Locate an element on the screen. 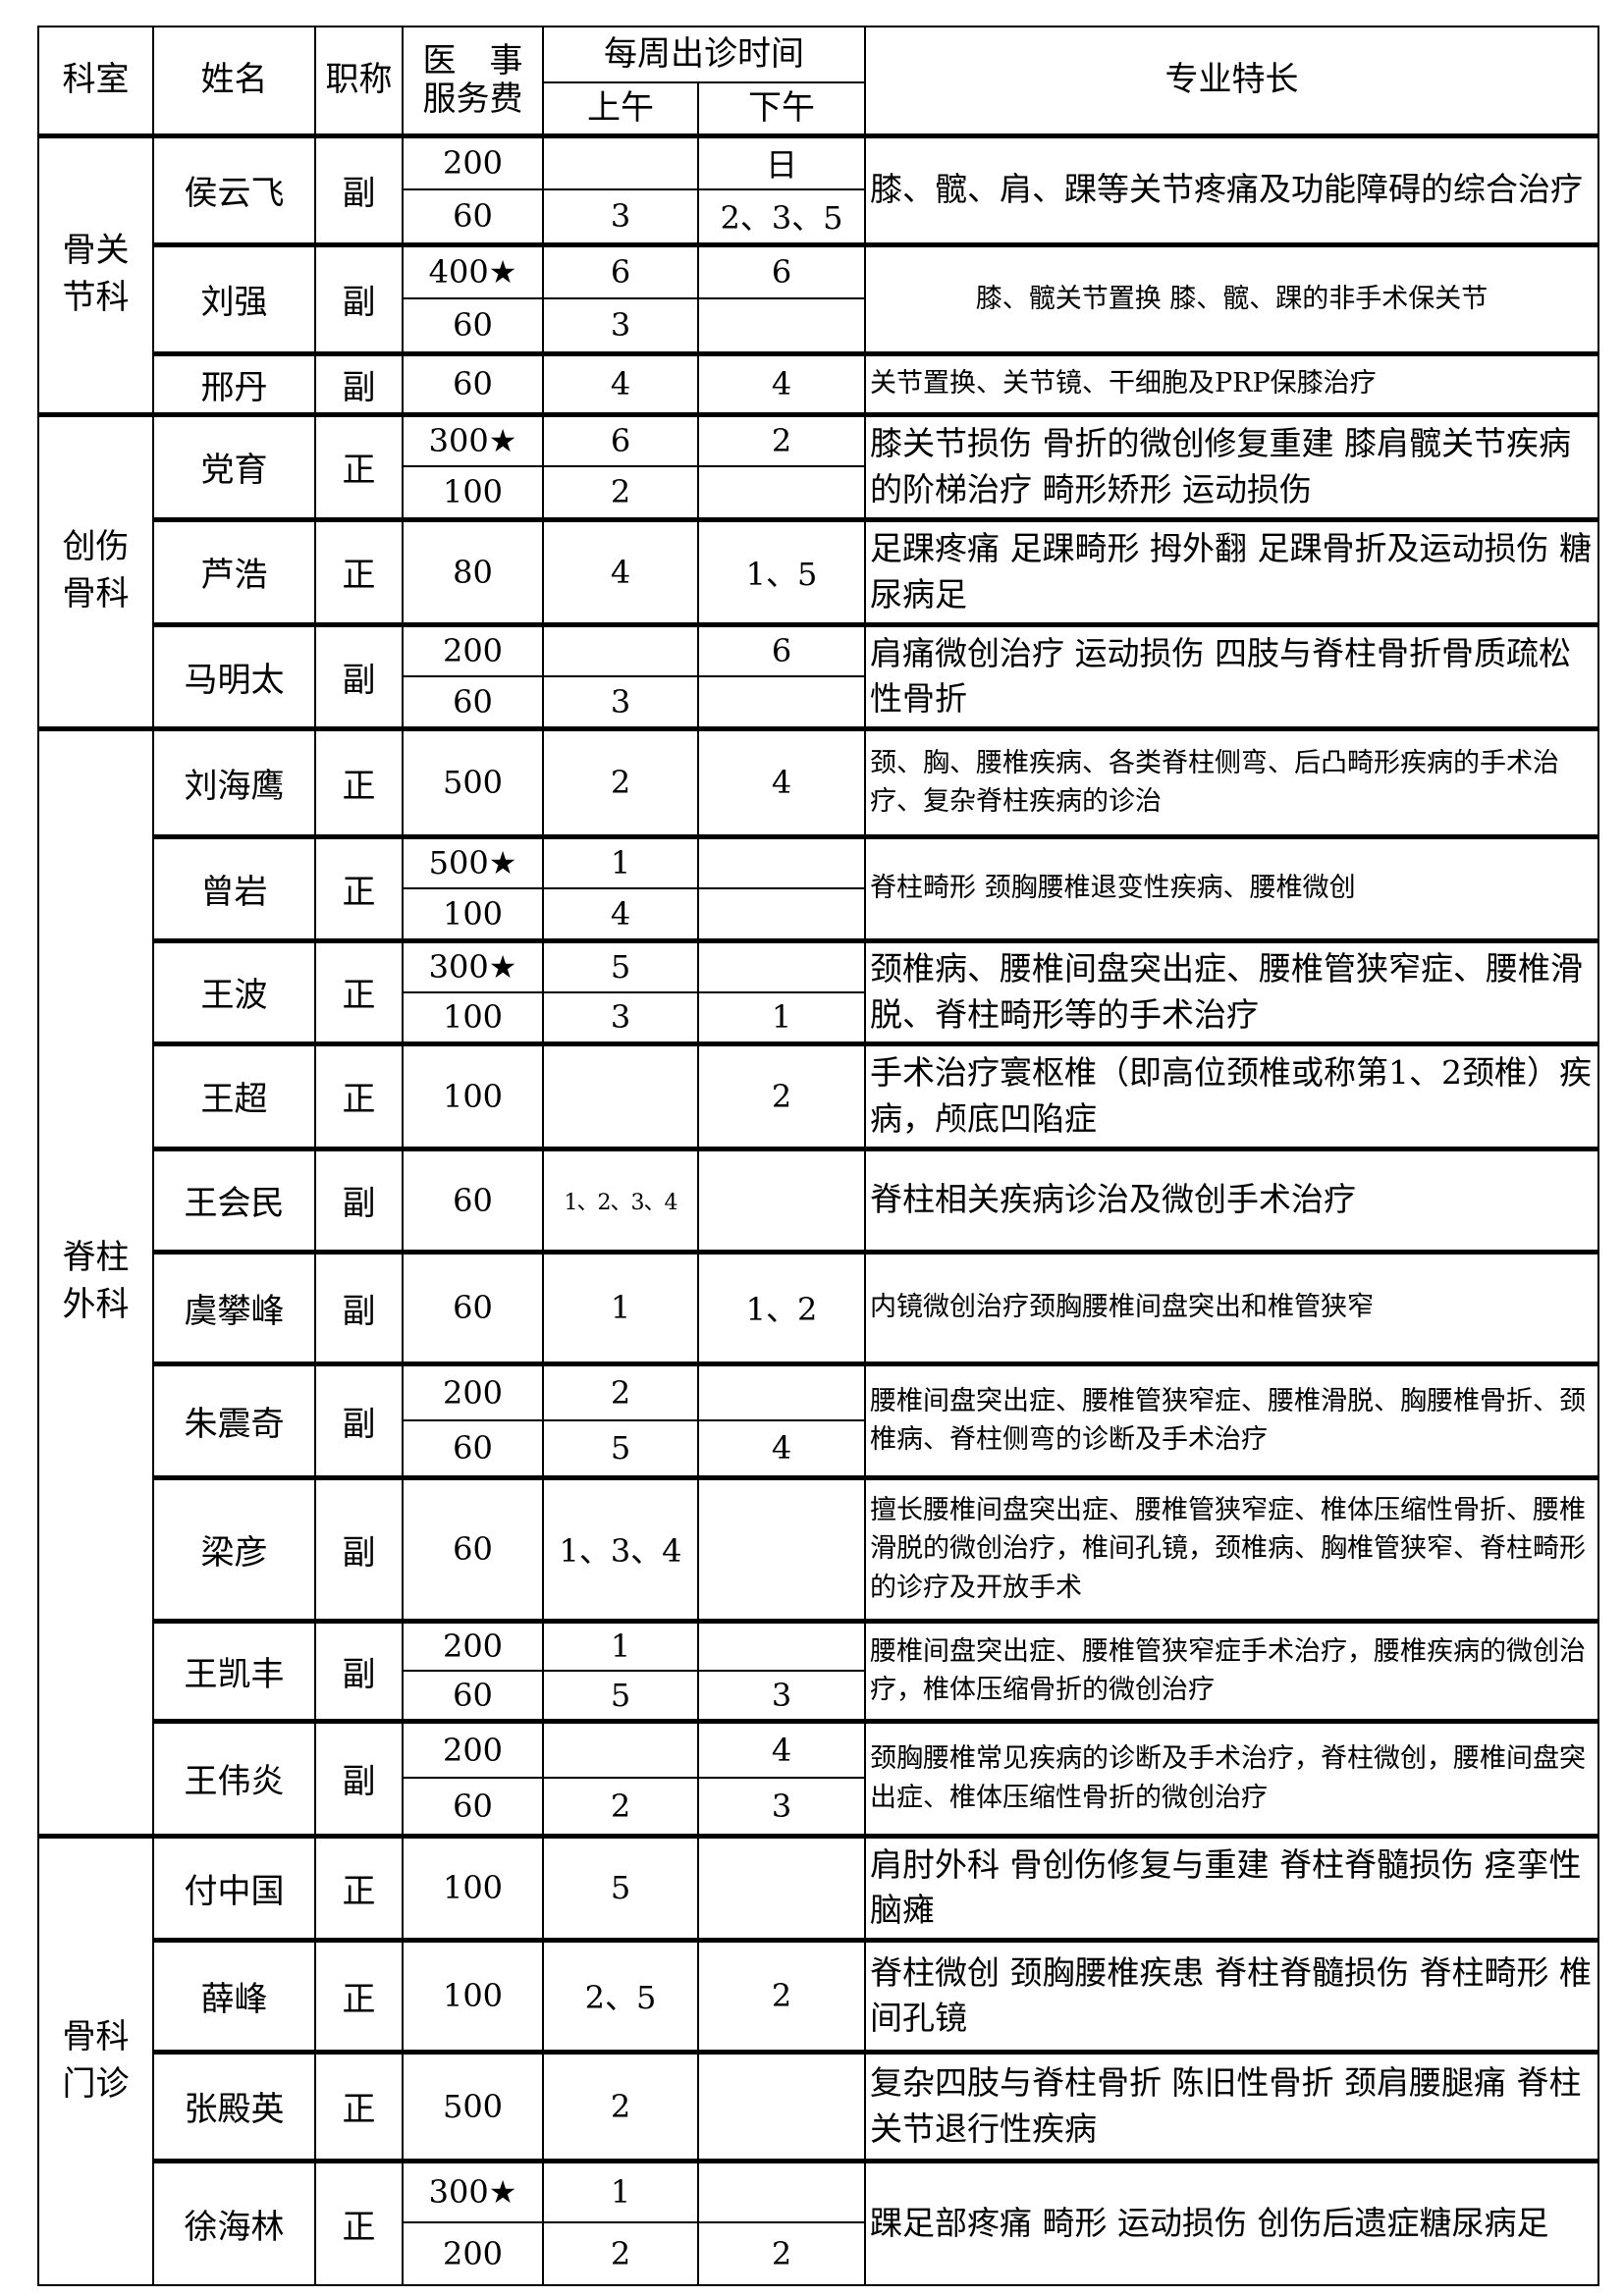 This screenshot has height=2296, width=1624. am-cell: 2、5 is located at coordinates (620, 1995).